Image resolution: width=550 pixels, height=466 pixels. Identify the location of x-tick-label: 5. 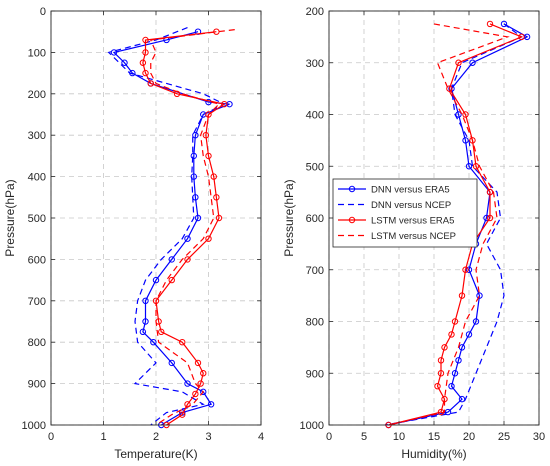
(364, 437).